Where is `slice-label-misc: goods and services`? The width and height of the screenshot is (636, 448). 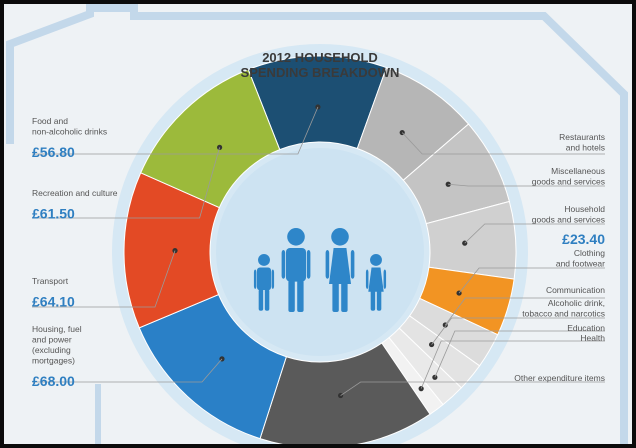
slice-label-misc: goods and services is located at coordinates (568, 182).